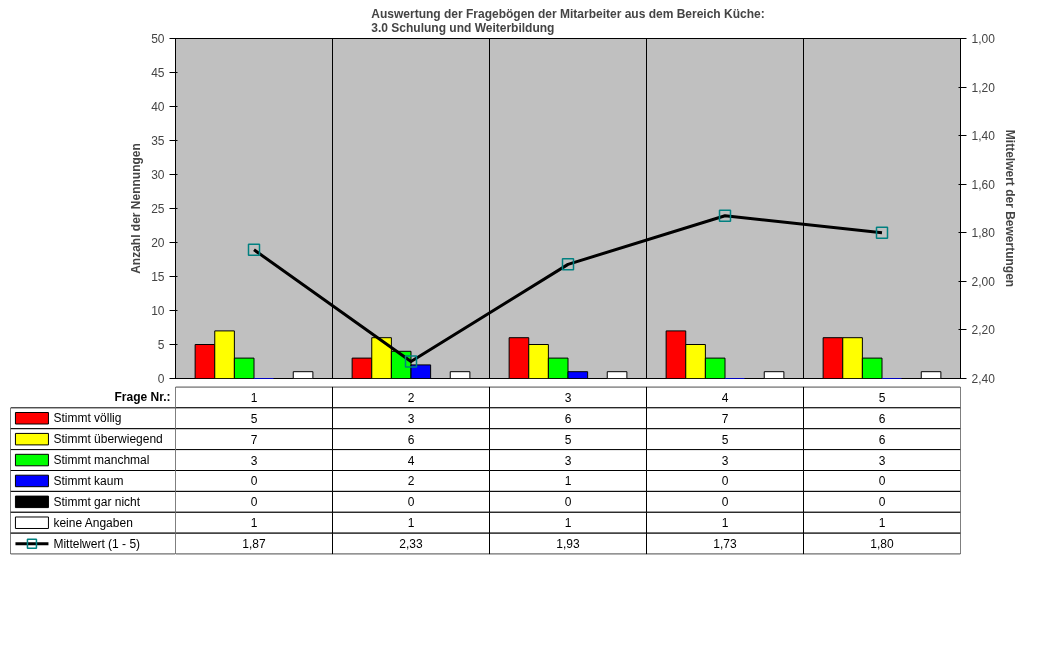 The height and width of the screenshot is (665, 1048). What do you see at coordinates (136, 208) in the screenshot?
I see `y-axis-title: Anzahl der Nennungen` at bounding box center [136, 208].